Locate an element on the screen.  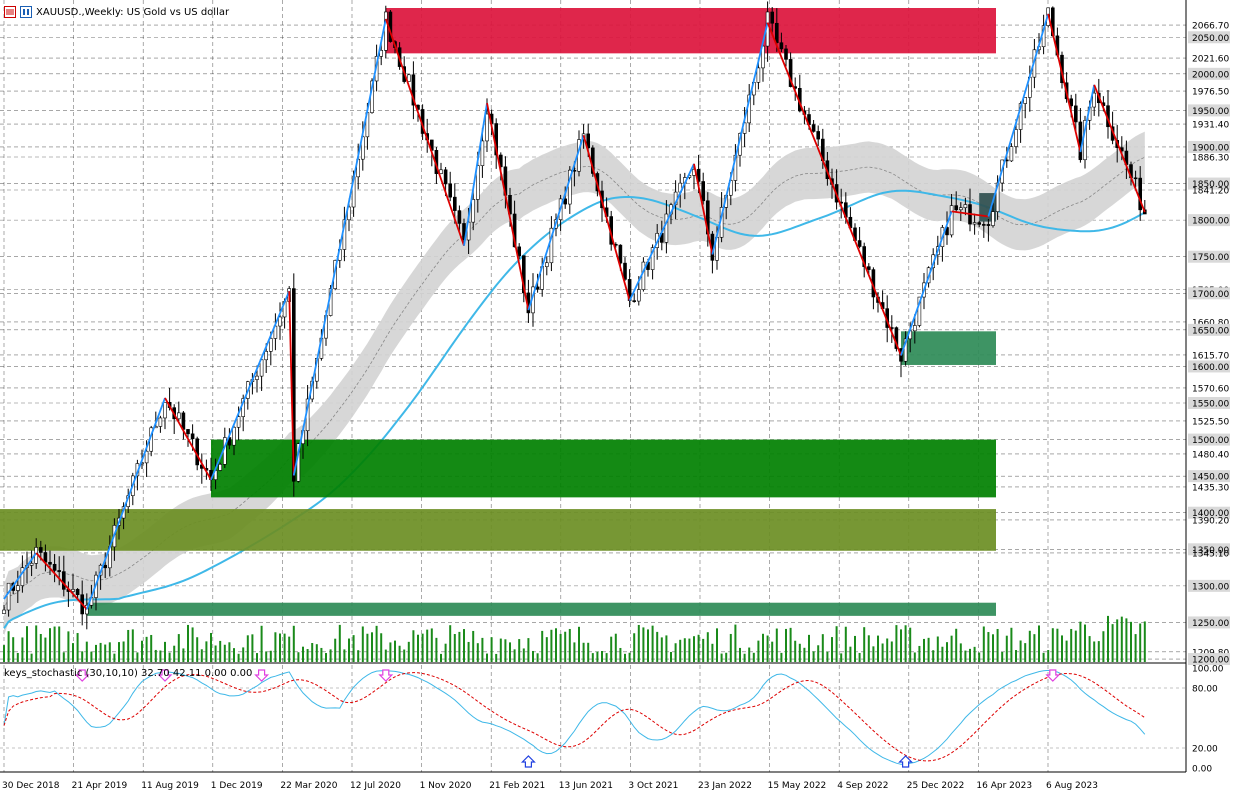
price-tick-label: 1950.00 is located at coordinates (1210, 112).